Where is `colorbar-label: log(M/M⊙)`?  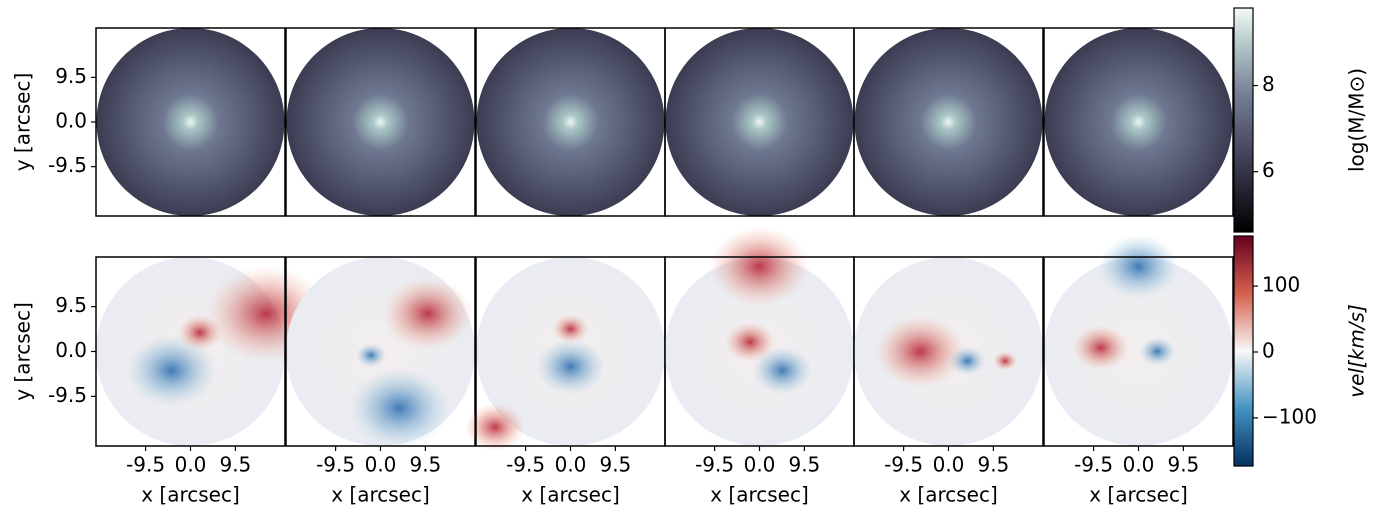
colorbar-label: log(M/M⊙) is located at coordinates (1357, 120).